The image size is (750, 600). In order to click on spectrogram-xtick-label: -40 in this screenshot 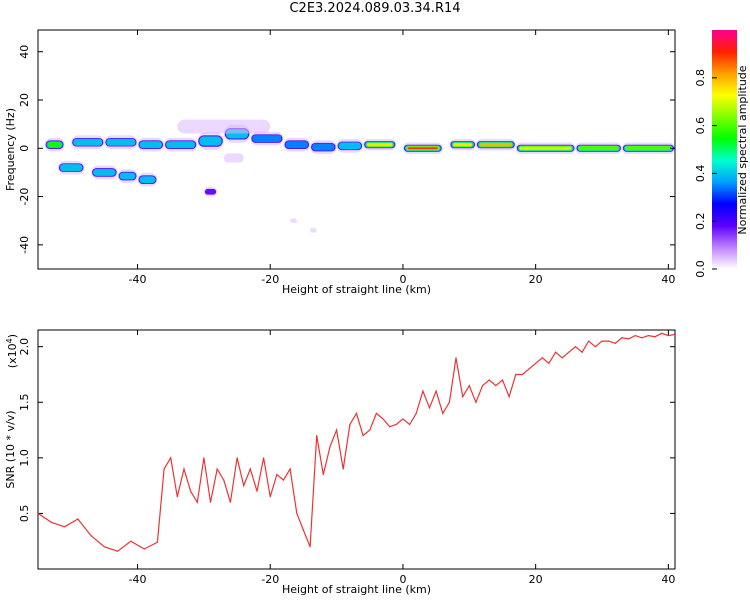, I will do `click(138, 279)`.